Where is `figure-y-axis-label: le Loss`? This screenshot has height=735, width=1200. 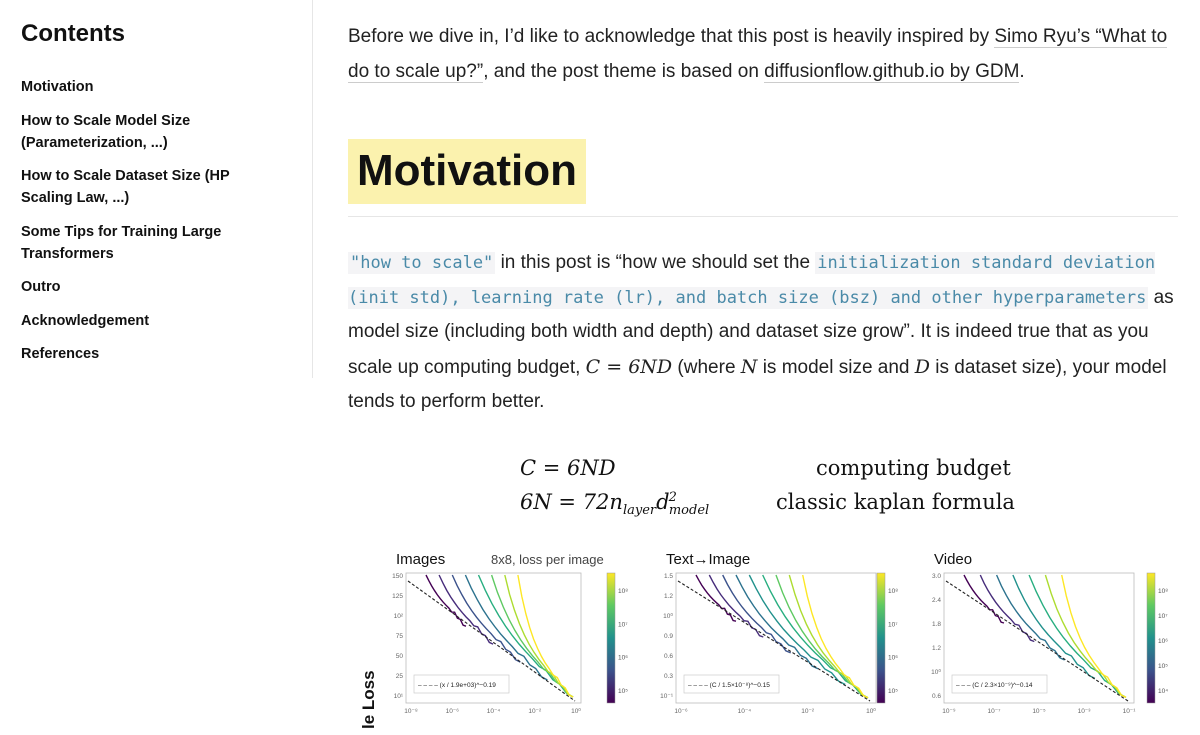
figure-y-axis-label: le Loss is located at coordinates (369, 697).